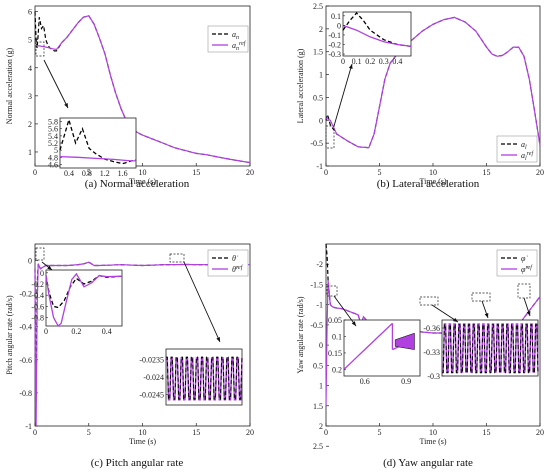 The height and width of the screenshot is (473, 550). Describe the element at coordinates (53, 157) in the screenshot. I see `inset-y-tick-label: 4.8` at that location.